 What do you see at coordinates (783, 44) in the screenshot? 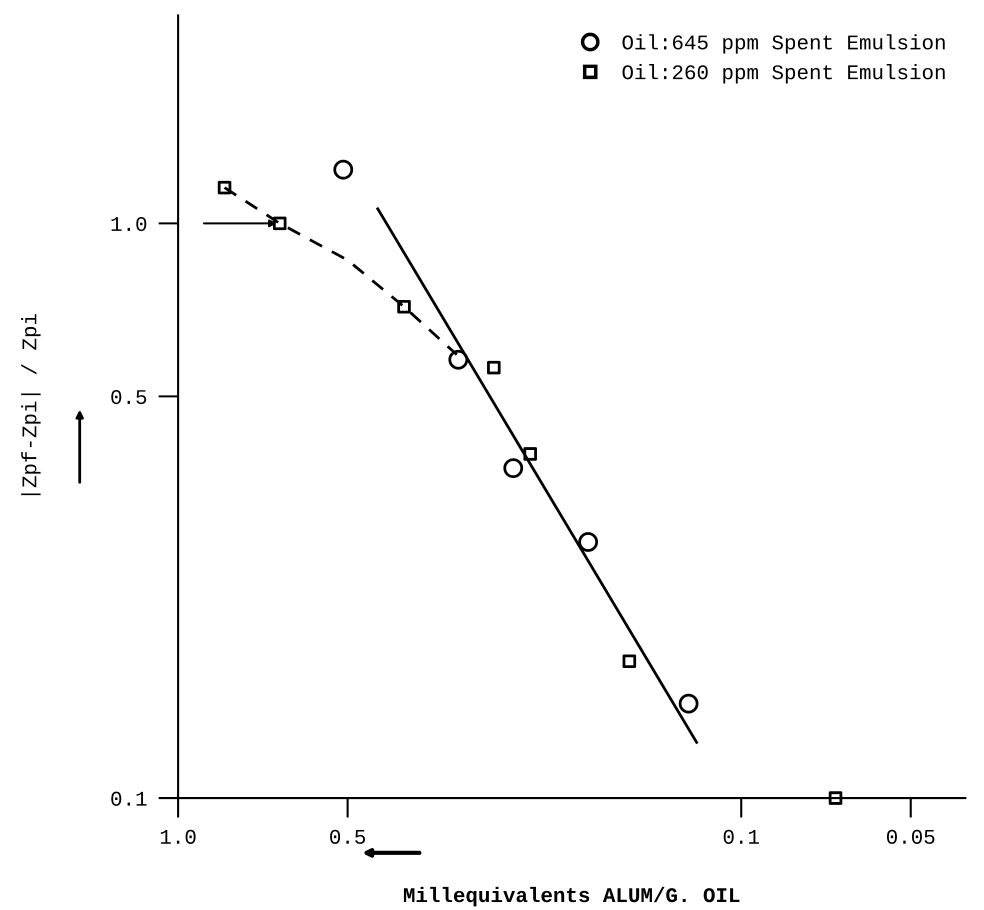
I see `legend-label: Oil:645 ppm Spent Emulsion` at bounding box center [783, 44].